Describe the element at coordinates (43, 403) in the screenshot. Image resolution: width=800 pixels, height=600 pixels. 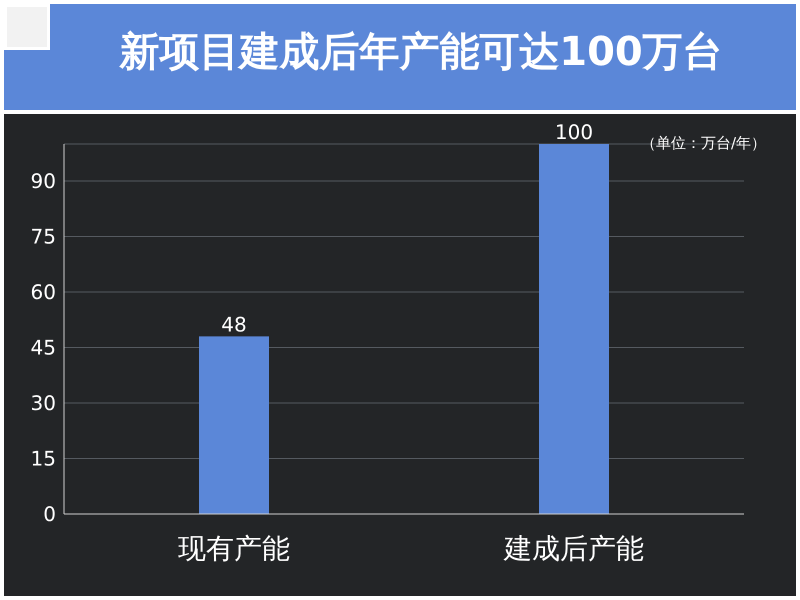
I see `y-tick-label: 30` at that location.